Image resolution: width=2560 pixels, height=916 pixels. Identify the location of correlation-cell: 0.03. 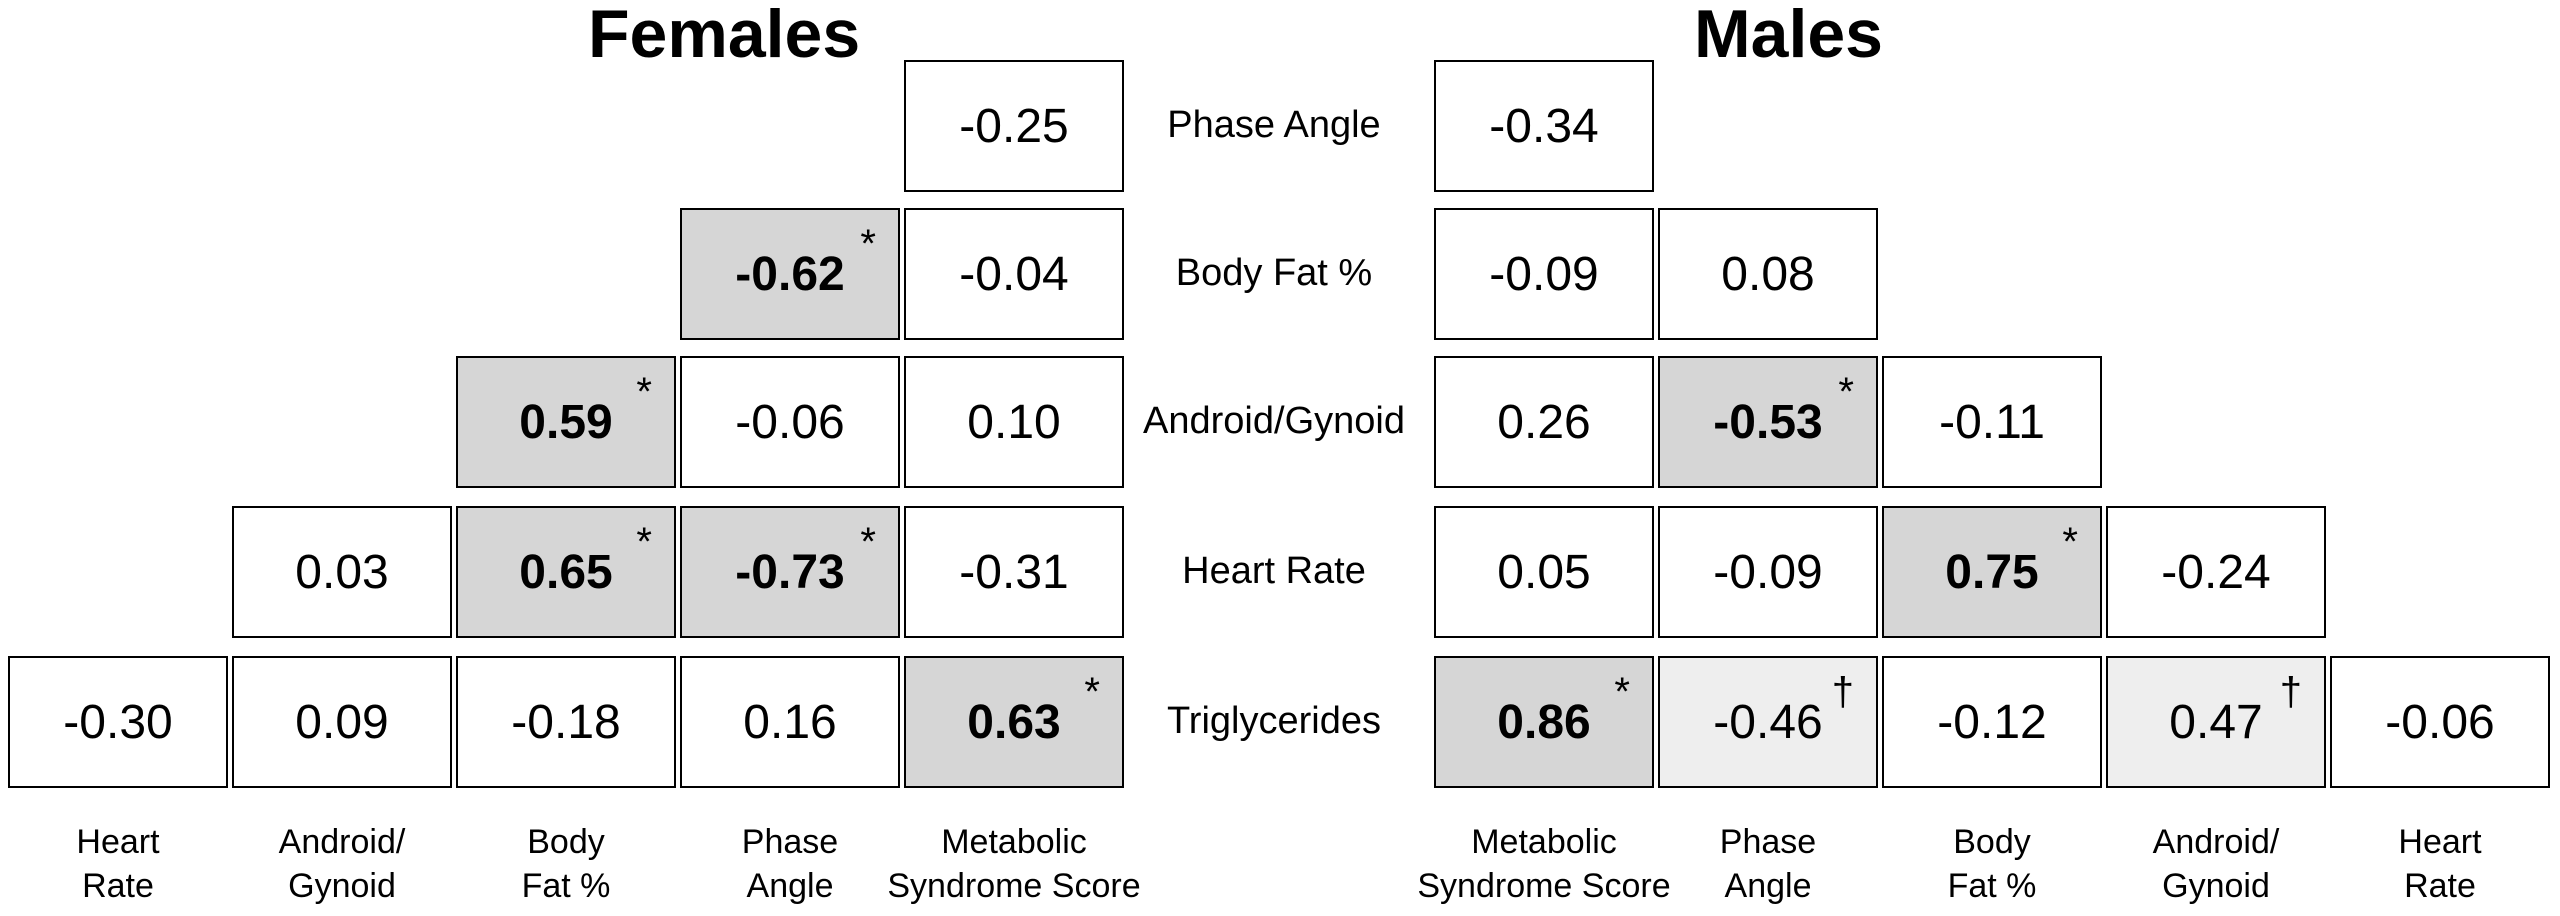
(342, 572).